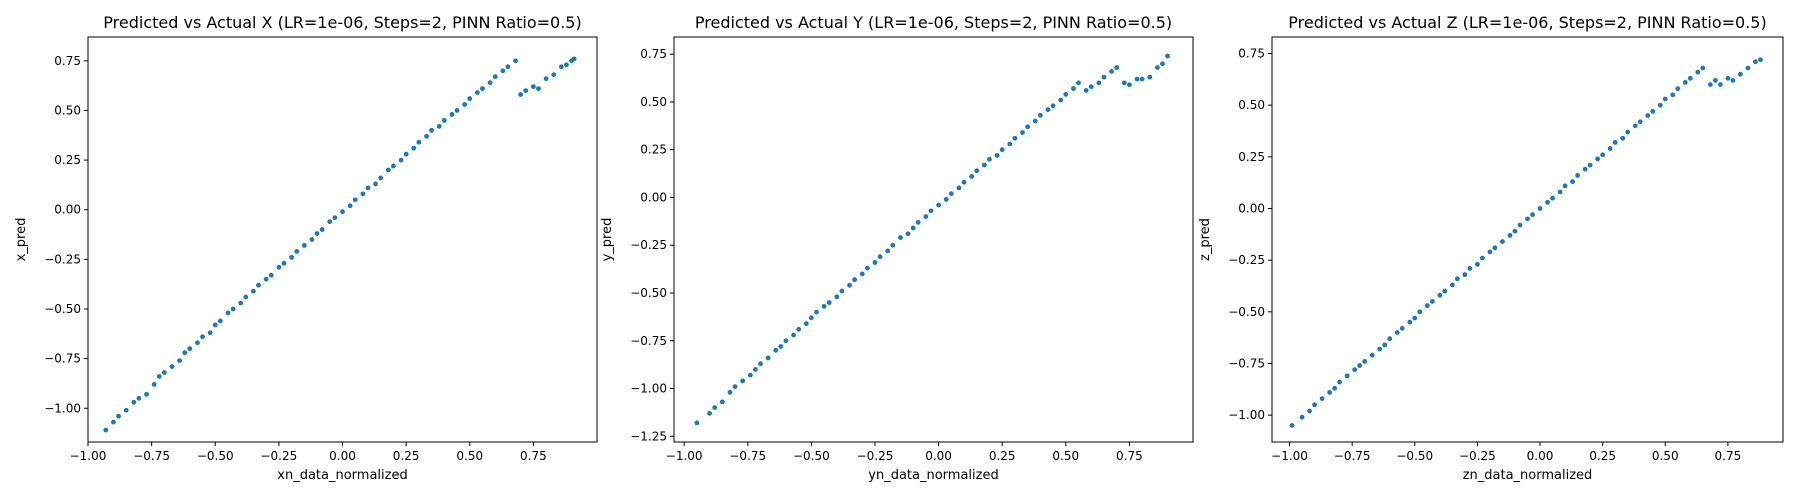  What do you see at coordinates (1251, 209) in the screenshot?
I see `y-tick-label: 0.00` at bounding box center [1251, 209].